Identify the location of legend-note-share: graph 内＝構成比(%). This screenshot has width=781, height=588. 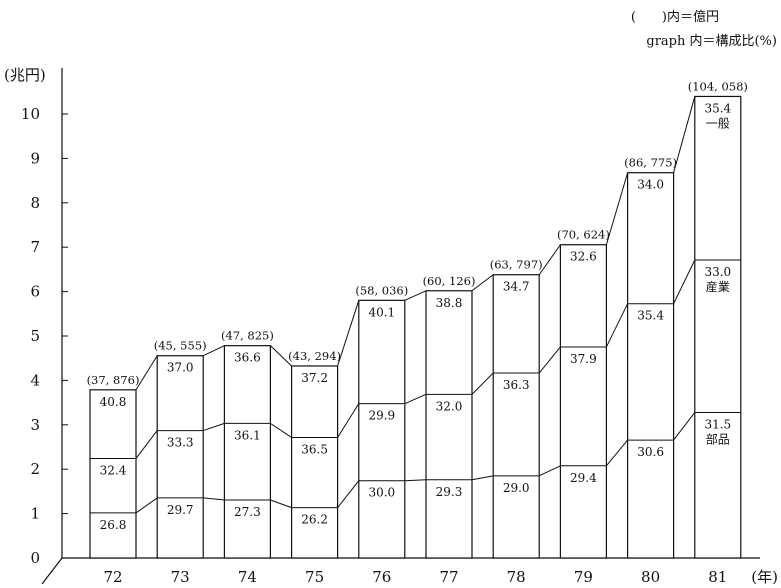
(711, 41).